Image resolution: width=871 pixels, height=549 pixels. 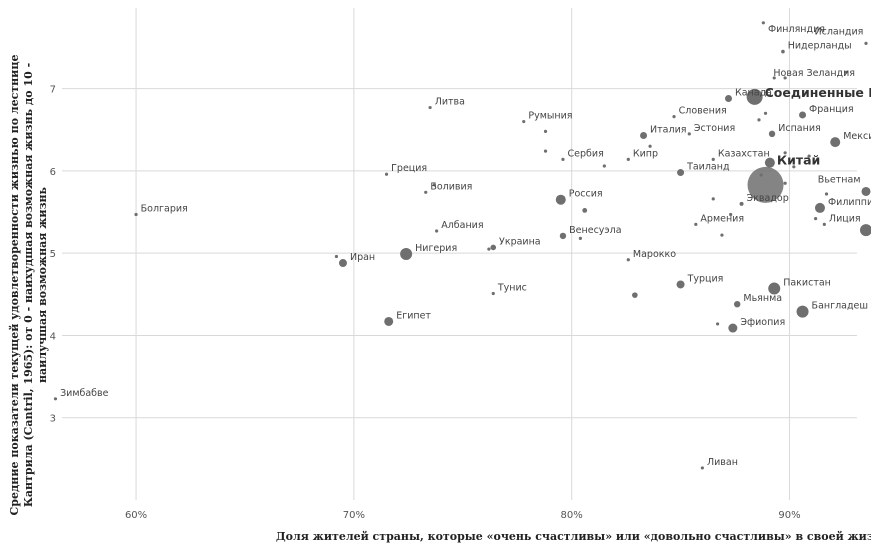 I want to click on point-label: Греция, so click(x=409, y=168).